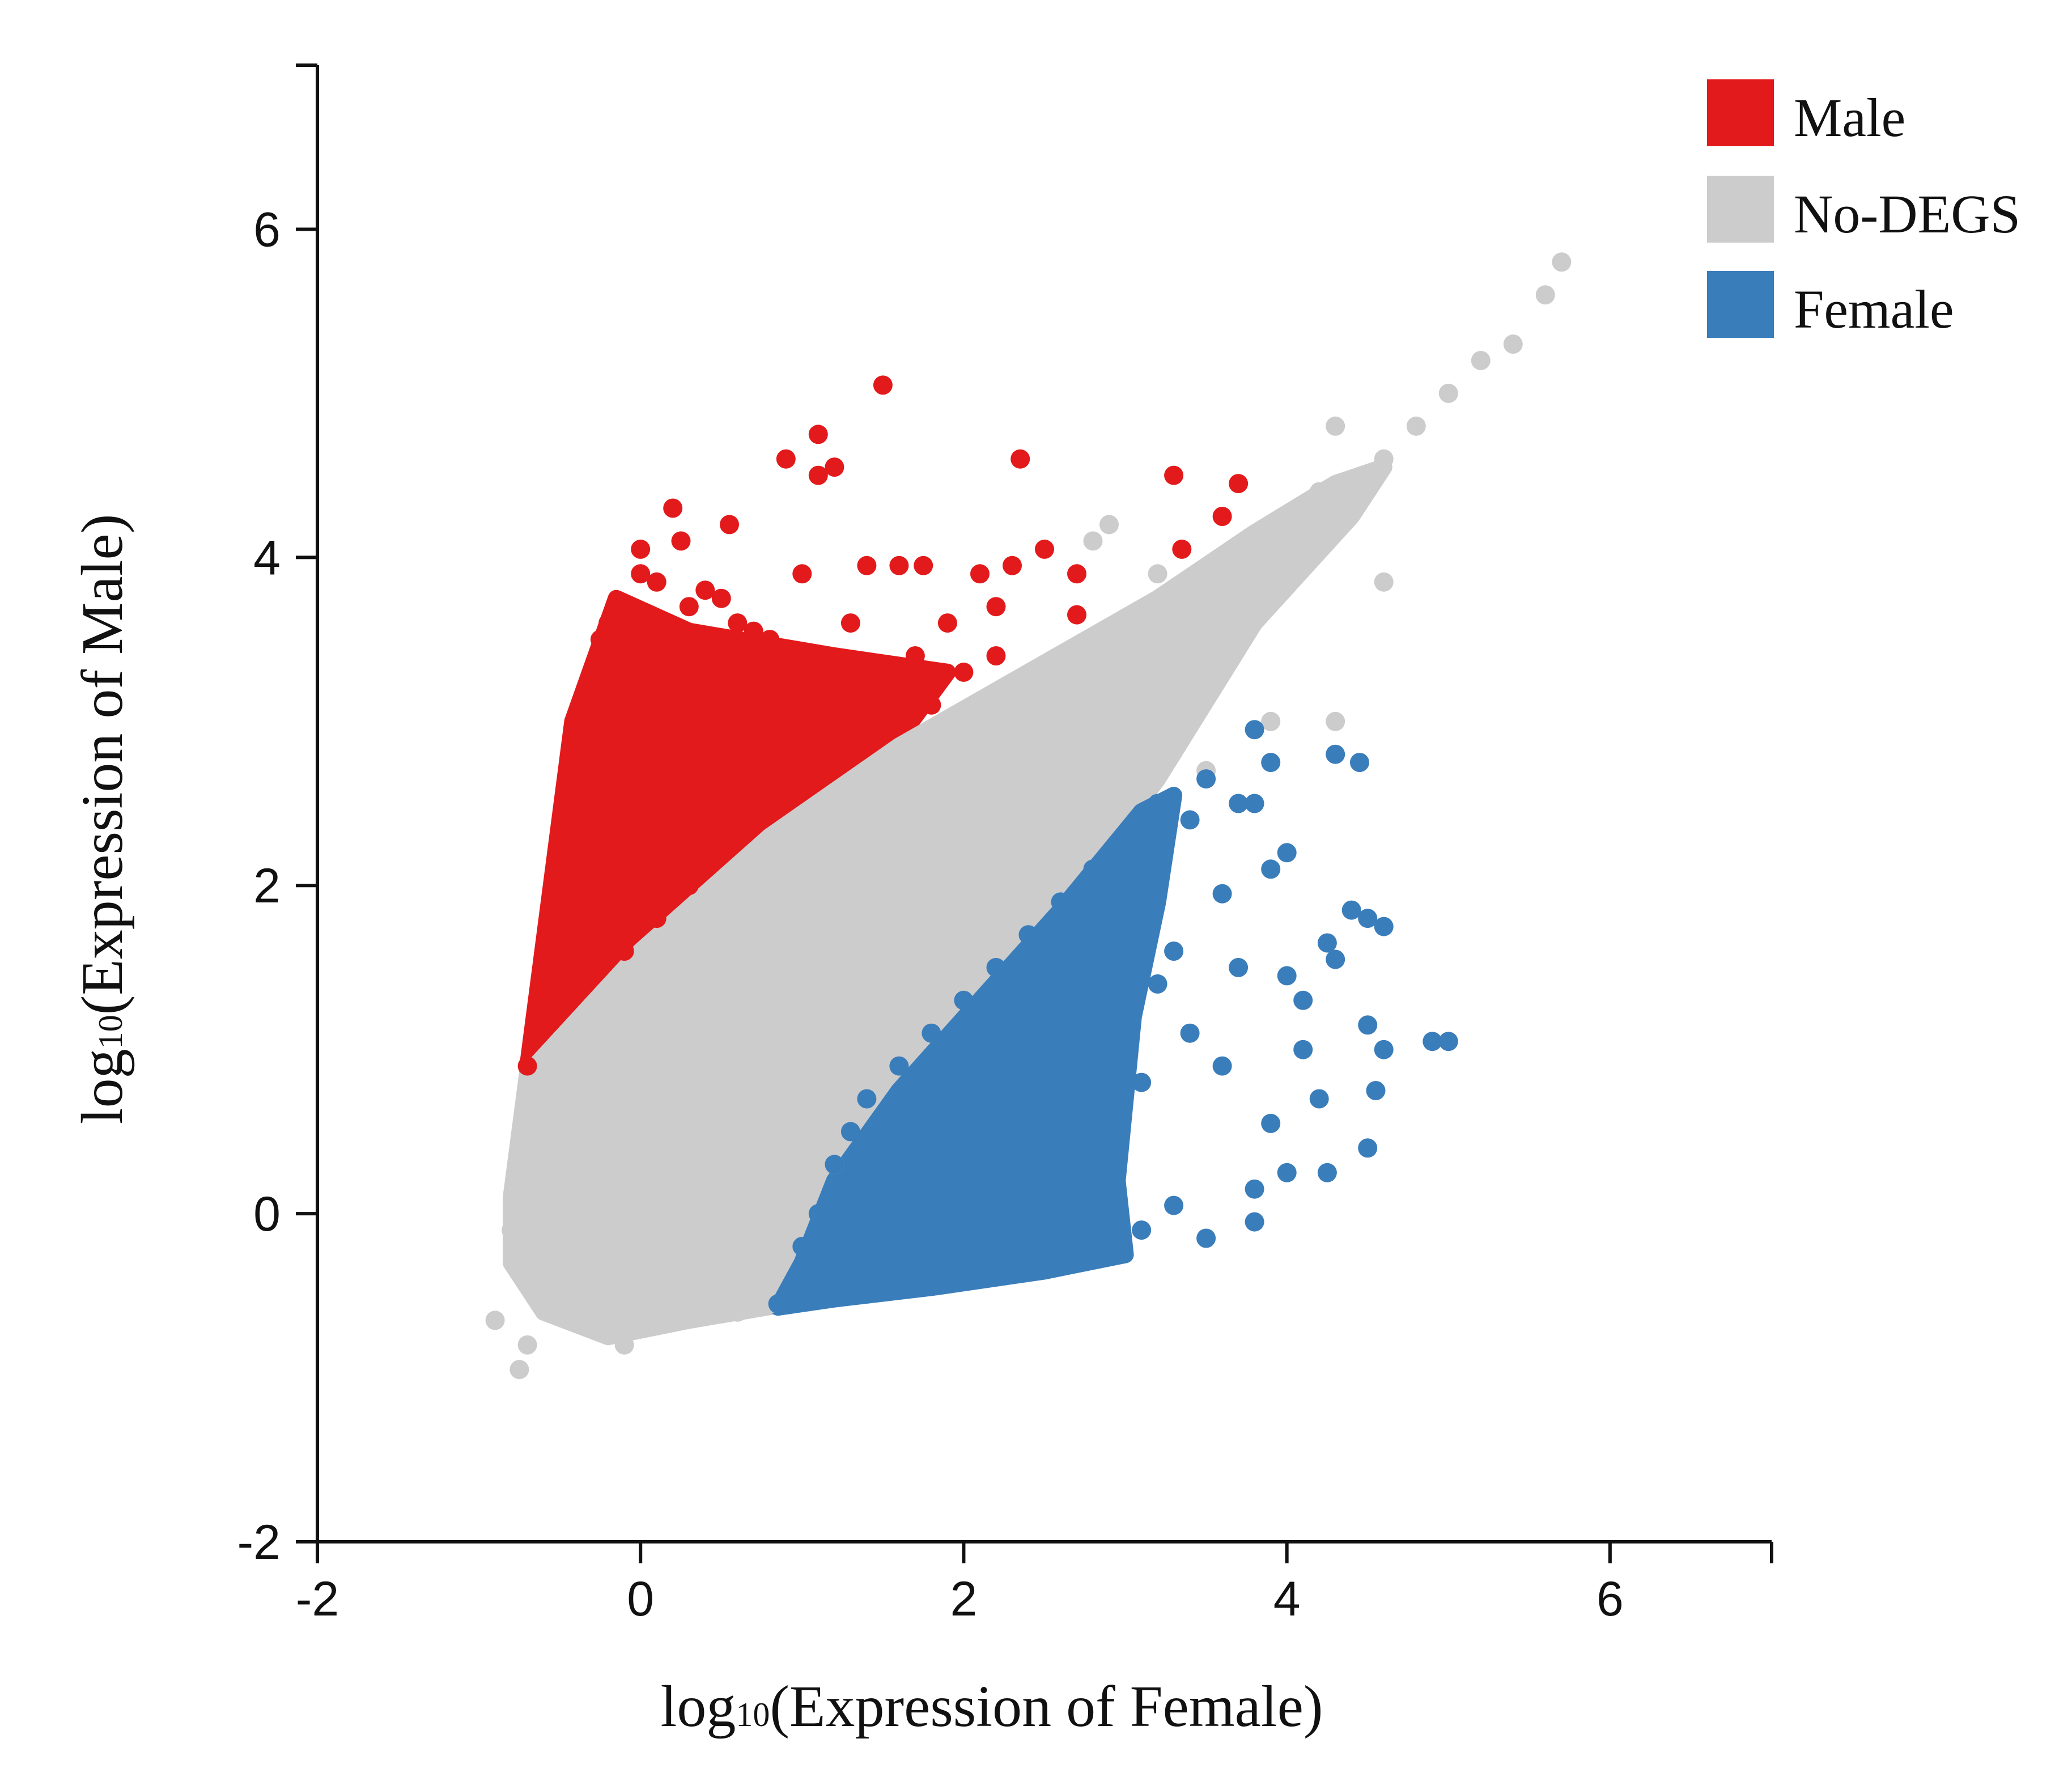  What do you see at coordinates (1741, 209) in the screenshot?
I see `legend-swatch-no-degs` at bounding box center [1741, 209].